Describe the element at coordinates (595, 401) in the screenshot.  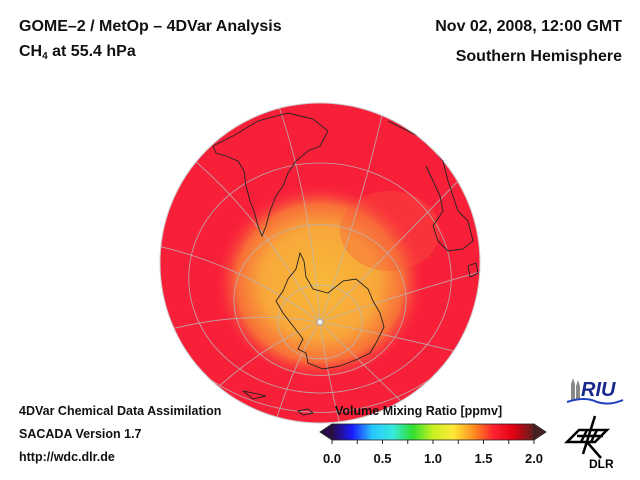
I see `riu-wave-icon` at that location.